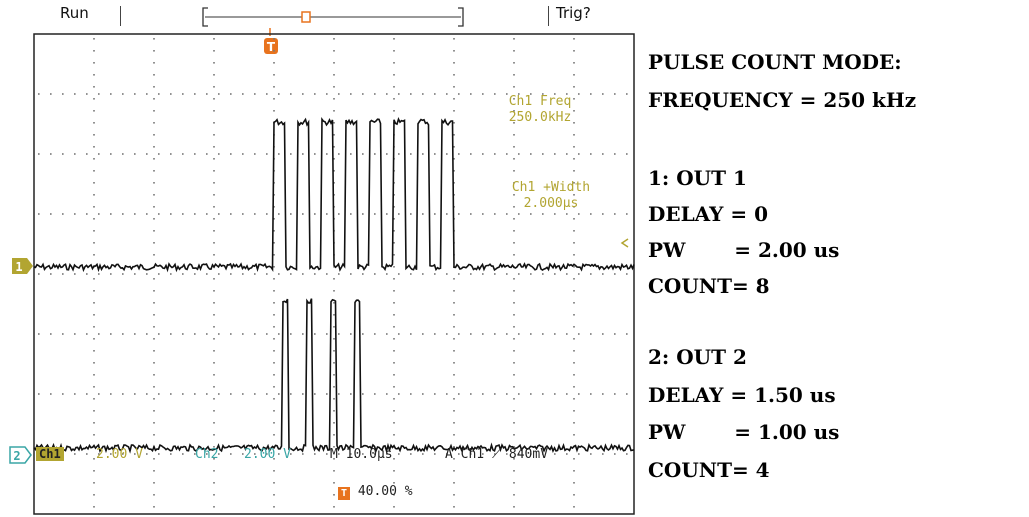 Image resolution: width=1029 pixels, height=517 pixels. I want to click on ch2-ground-marker: 2, so click(20, 455).